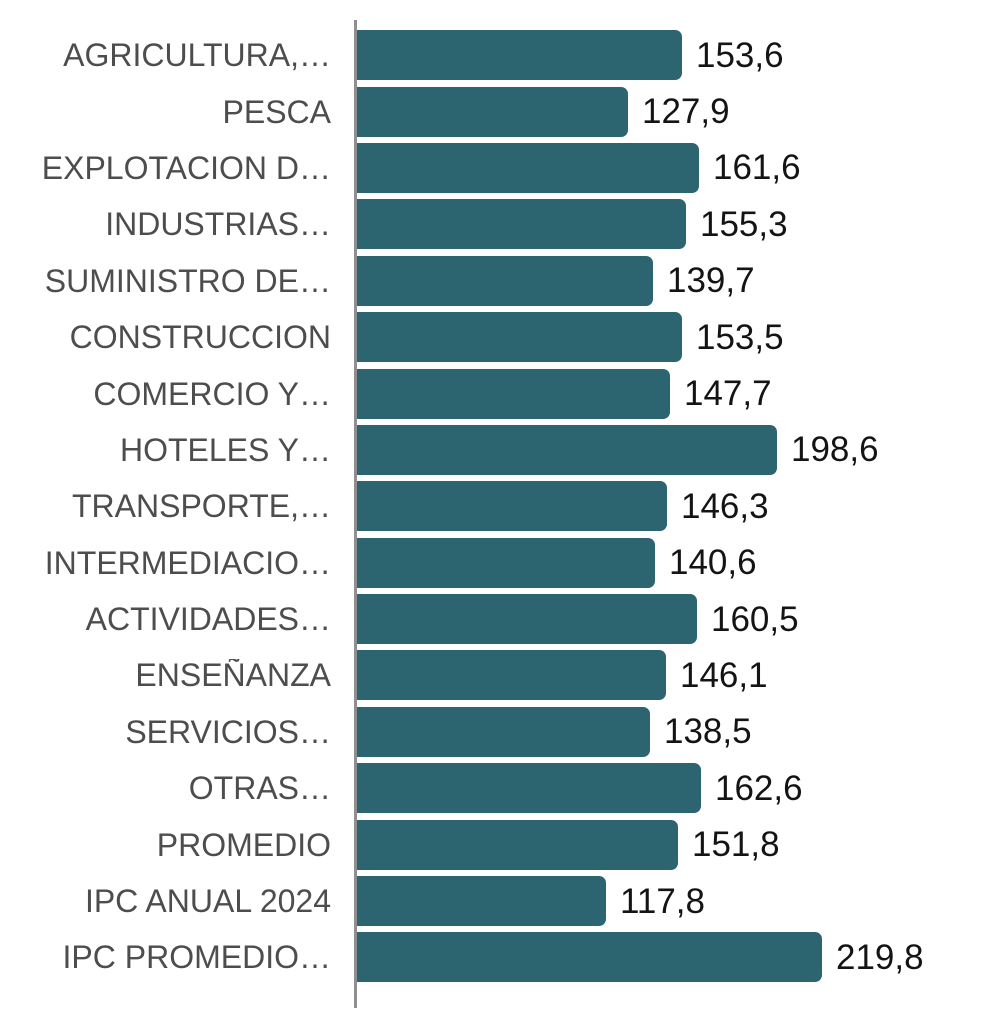 The height and width of the screenshot is (1024, 989). What do you see at coordinates (686, 112) in the screenshot?
I see `value-label: 127,9` at bounding box center [686, 112].